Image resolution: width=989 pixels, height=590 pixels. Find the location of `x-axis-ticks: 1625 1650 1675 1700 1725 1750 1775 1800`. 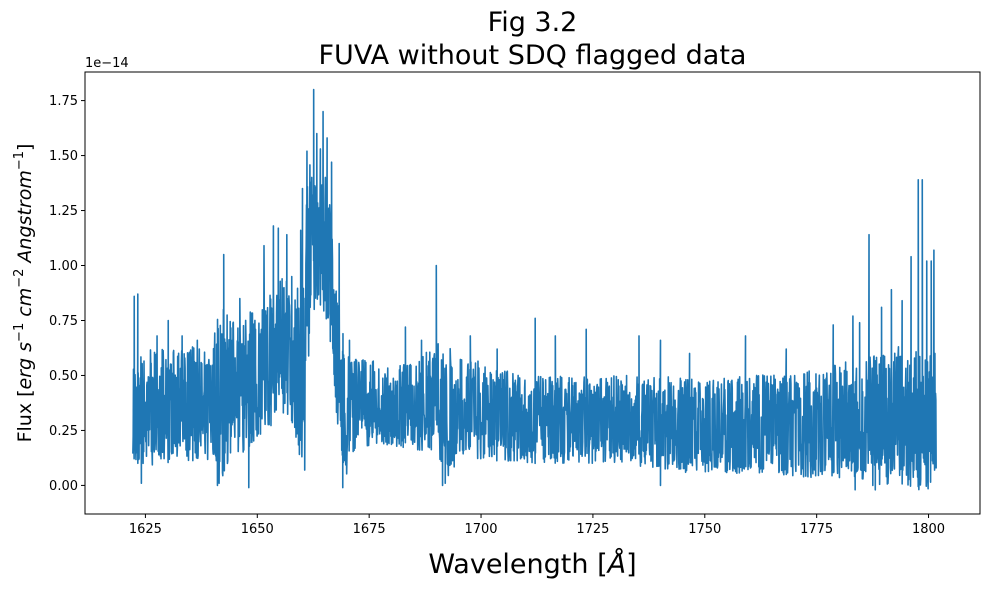

x-axis-ticks: 1625 1650 1675 1700 1725 1750 1775 1800 is located at coordinates (537, 525).